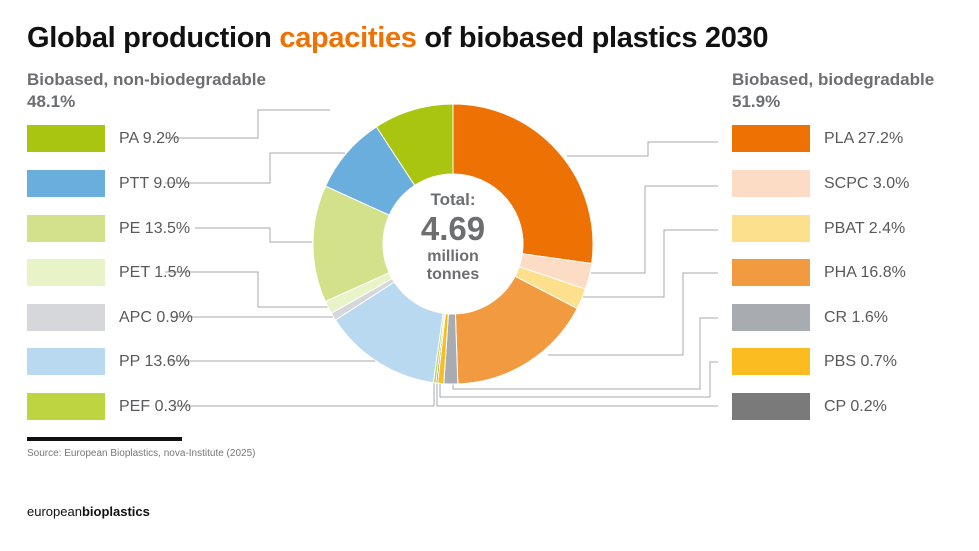 Image resolution: width=979 pixels, height=551 pixels. I want to click on legend-item-apc: APC 0.9%, so click(110, 317).